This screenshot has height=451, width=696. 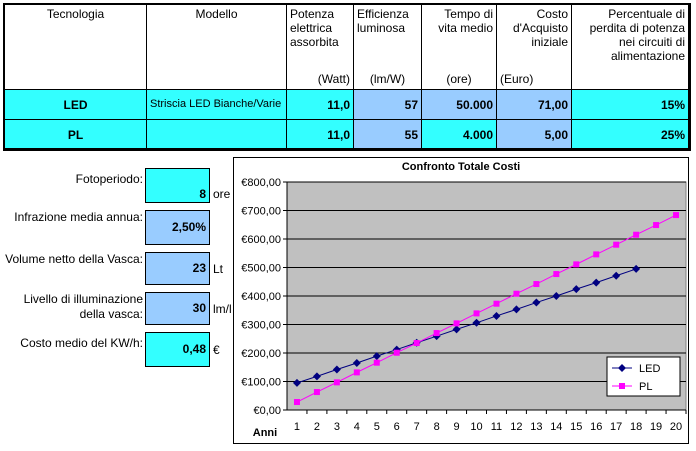 What do you see at coordinates (476, 427) in the screenshot?
I see `x-tick-label: 10` at bounding box center [476, 427].